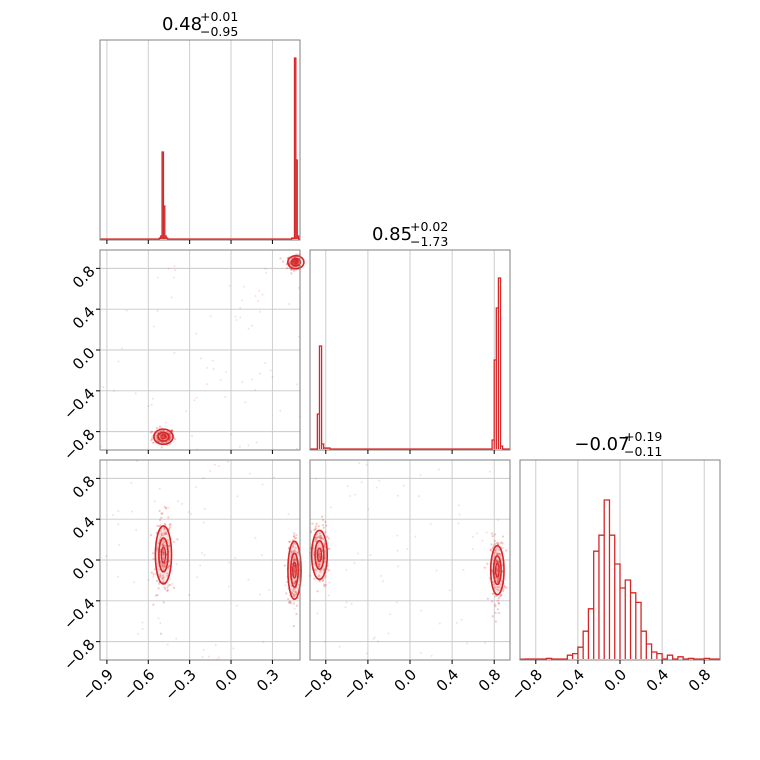 This screenshot has height=760, width=760. I want to click on x-tick-label: −0.3, so click(180, 685).